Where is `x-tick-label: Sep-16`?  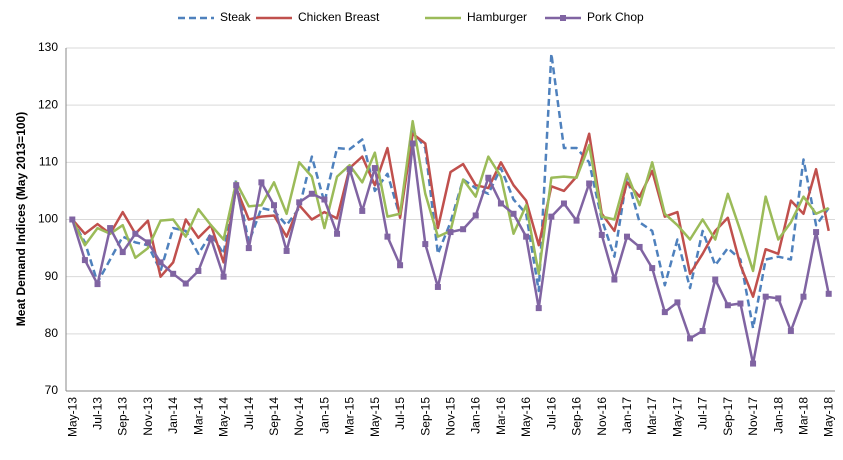 x-tick-label: Sep-16 is located at coordinates (577, 416).